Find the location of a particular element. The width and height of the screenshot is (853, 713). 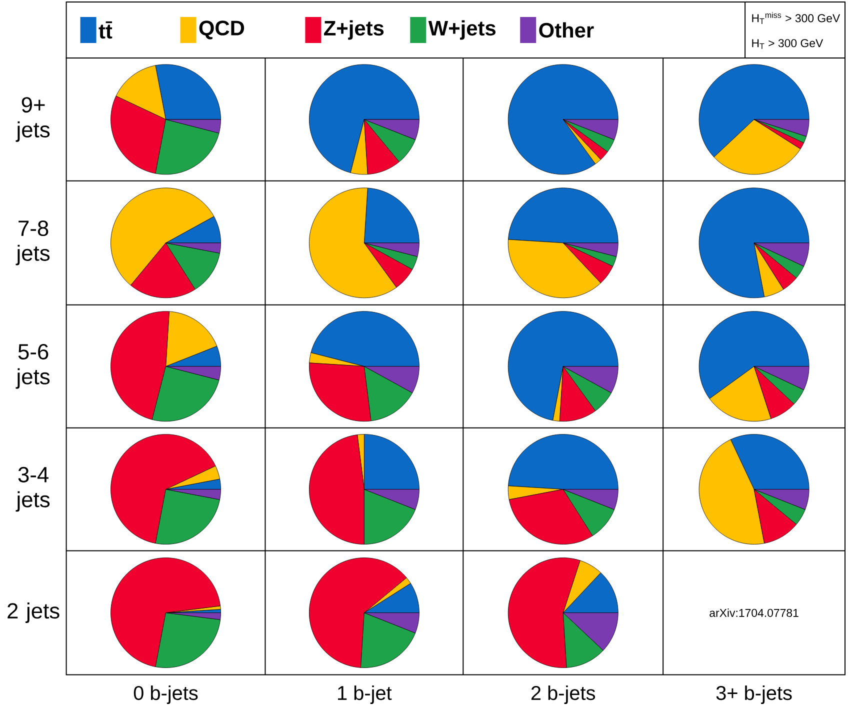

text: 1 b-jet is located at coordinates (365, 695).